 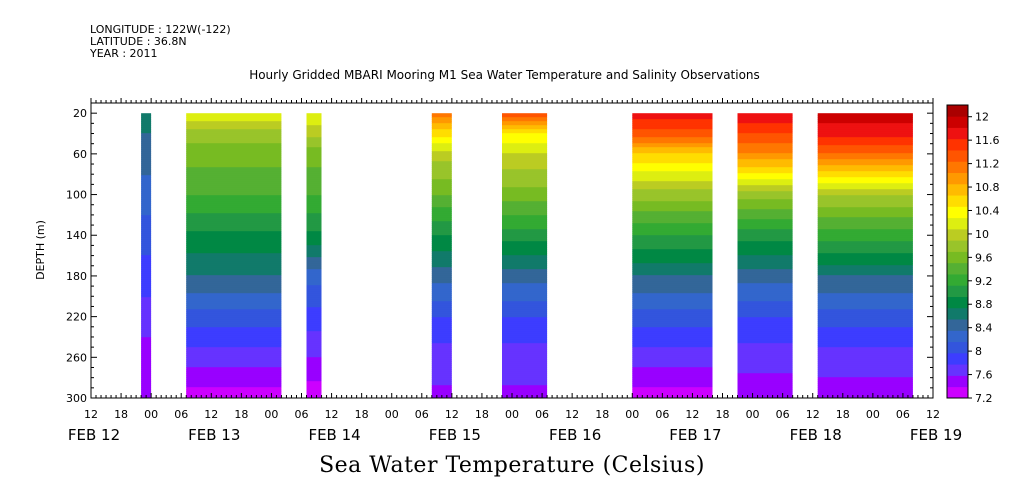 I want to click on colorbar-label: 7.6, so click(x=984, y=375).